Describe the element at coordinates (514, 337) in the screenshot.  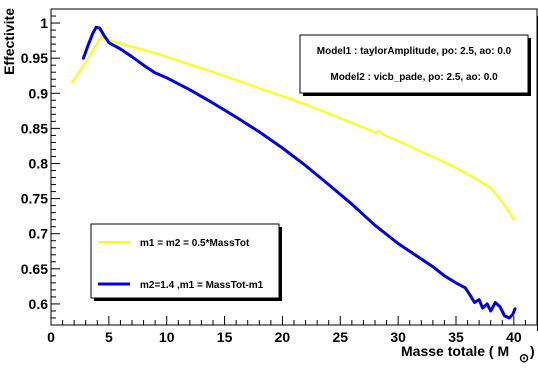
I see `x-tick-label: 40` at that location.